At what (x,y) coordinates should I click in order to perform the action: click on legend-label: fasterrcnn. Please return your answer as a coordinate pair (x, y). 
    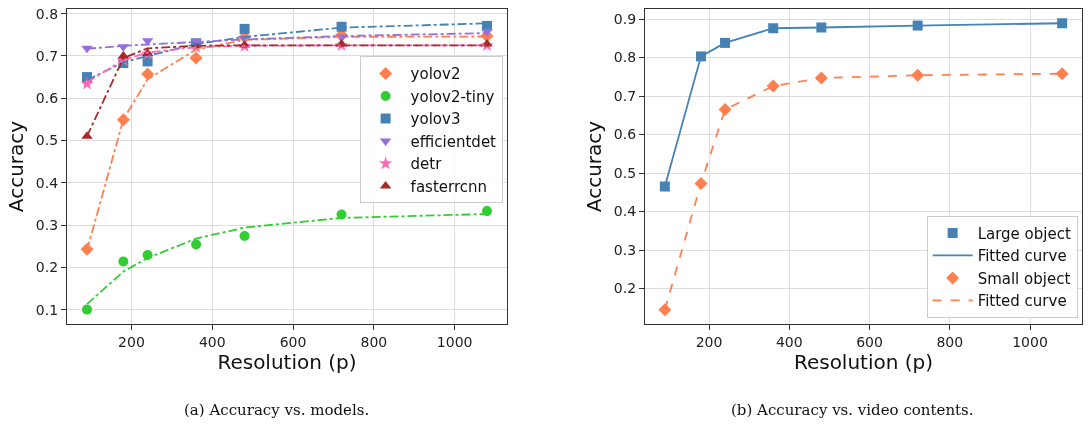
    Looking at the image, I should click on (449, 186).